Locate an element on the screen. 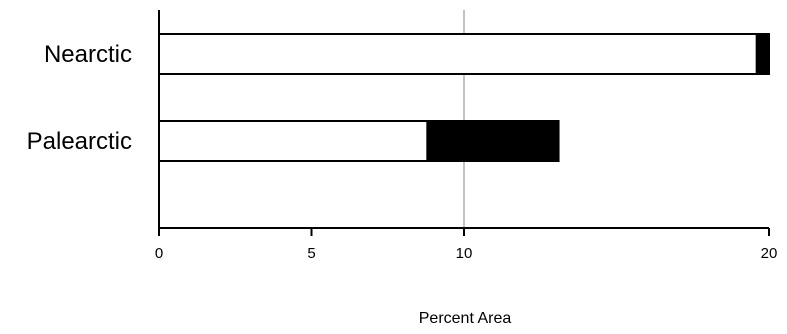 This screenshot has width=787, height=334. x-tick-label-0: 0 is located at coordinates (159, 253).